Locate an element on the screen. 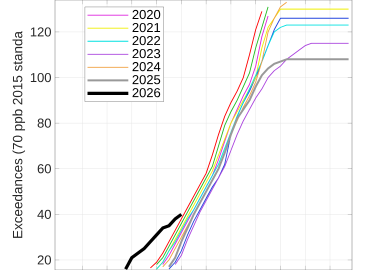 The image size is (370, 270). y-tick-label: 60 is located at coordinates (44, 169).